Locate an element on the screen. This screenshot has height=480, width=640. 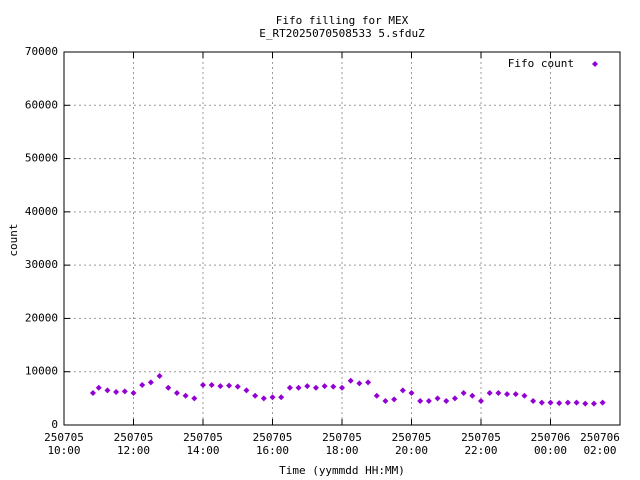
y-tick-label: 0 is located at coordinates (54, 424).